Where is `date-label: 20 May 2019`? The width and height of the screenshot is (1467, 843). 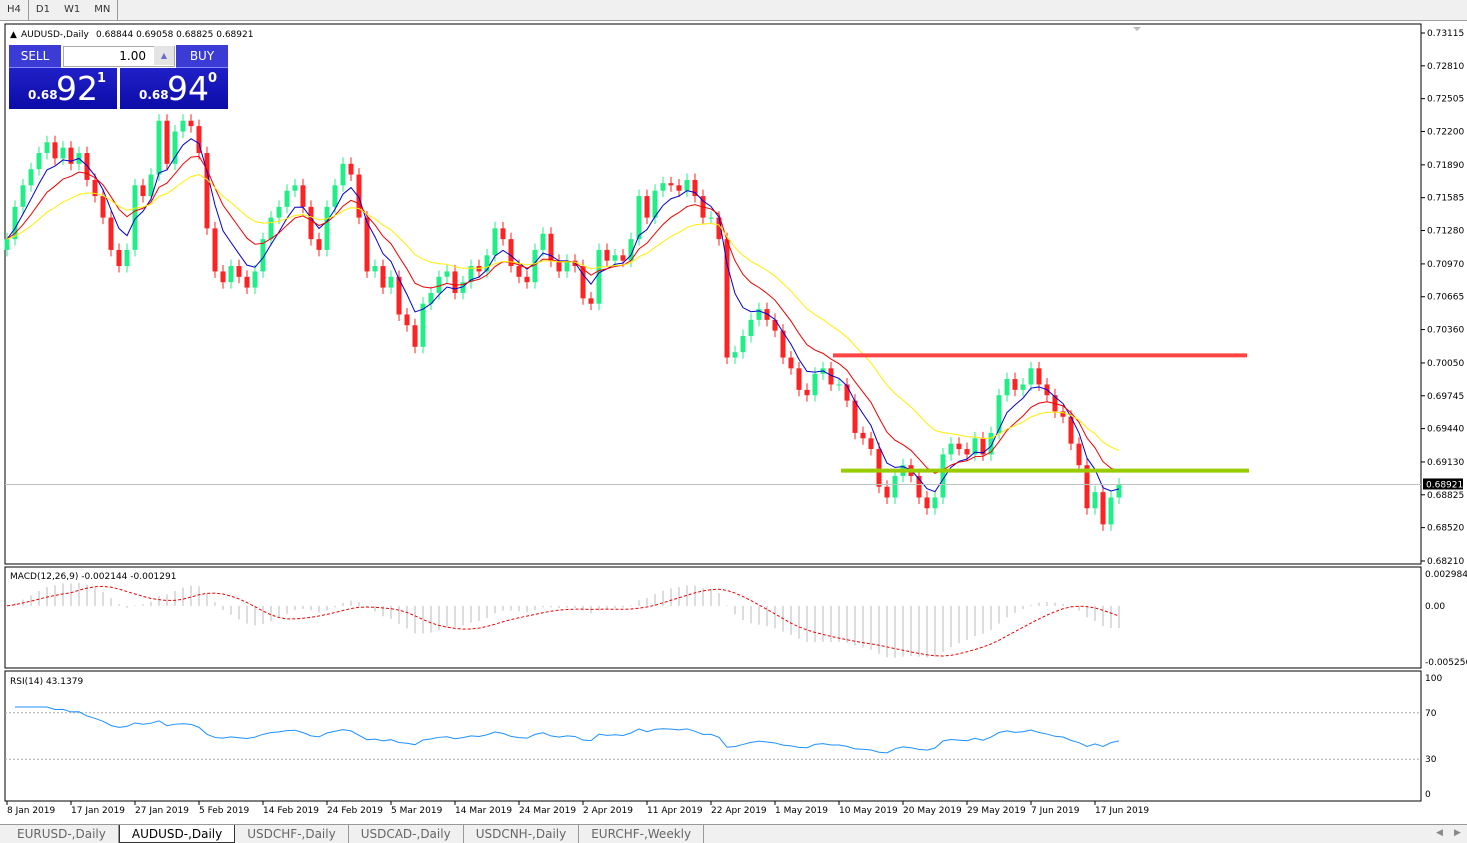
date-label: 20 May 2019 is located at coordinates (932, 811).